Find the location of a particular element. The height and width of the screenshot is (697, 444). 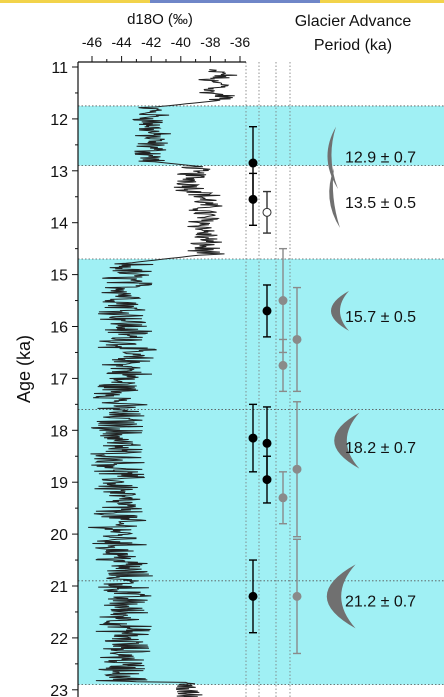

y-tick-label: 12 is located at coordinates (59, 120).